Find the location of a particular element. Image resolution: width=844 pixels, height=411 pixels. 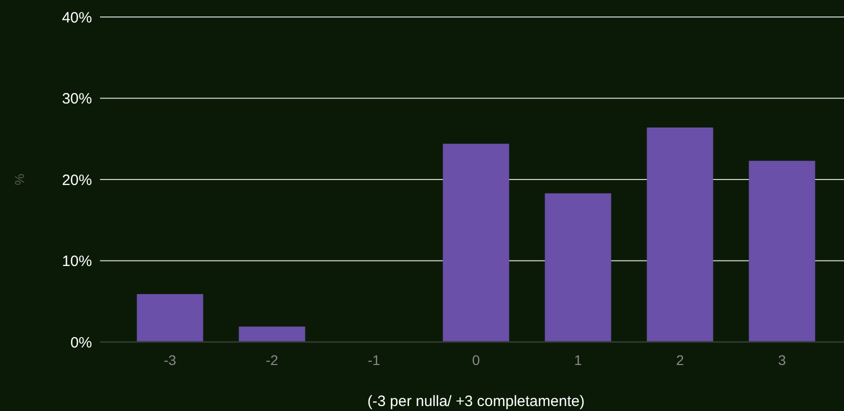

x-tick-label: 2 is located at coordinates (680, 360).